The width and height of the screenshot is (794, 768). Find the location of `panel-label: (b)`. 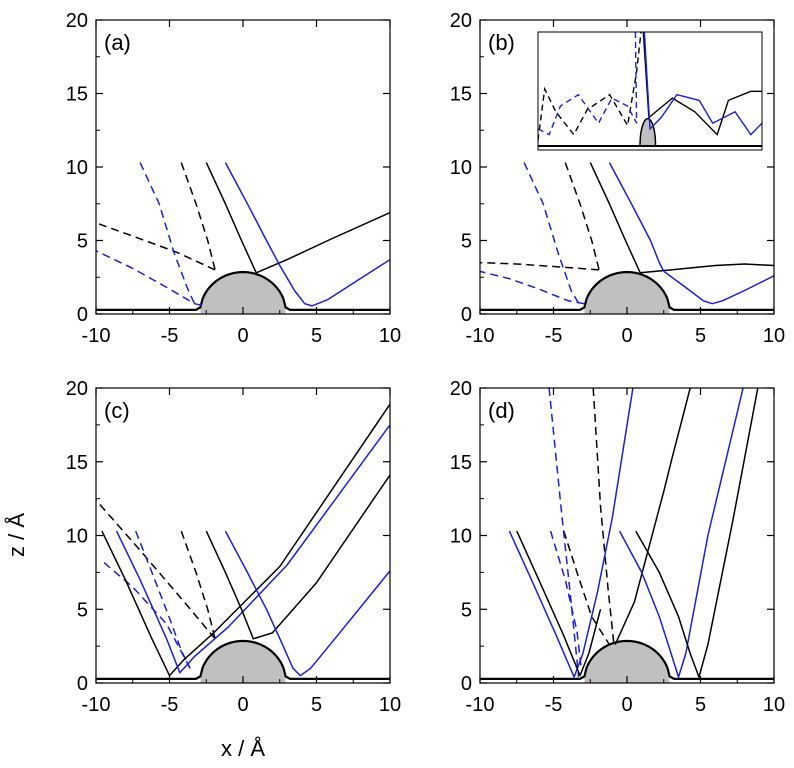

panel-label: (b) is located at coordinates (501, 42).